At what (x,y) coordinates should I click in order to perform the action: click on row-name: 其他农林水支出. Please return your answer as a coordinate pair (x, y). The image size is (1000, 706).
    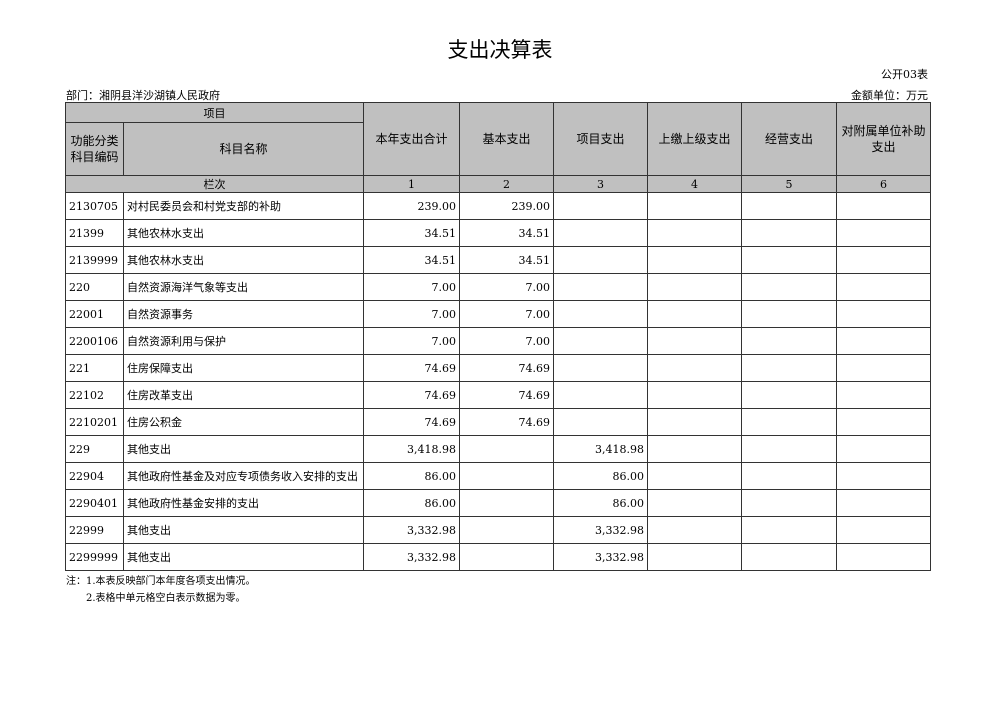
    Looking at the image, I should click on (243, 233).